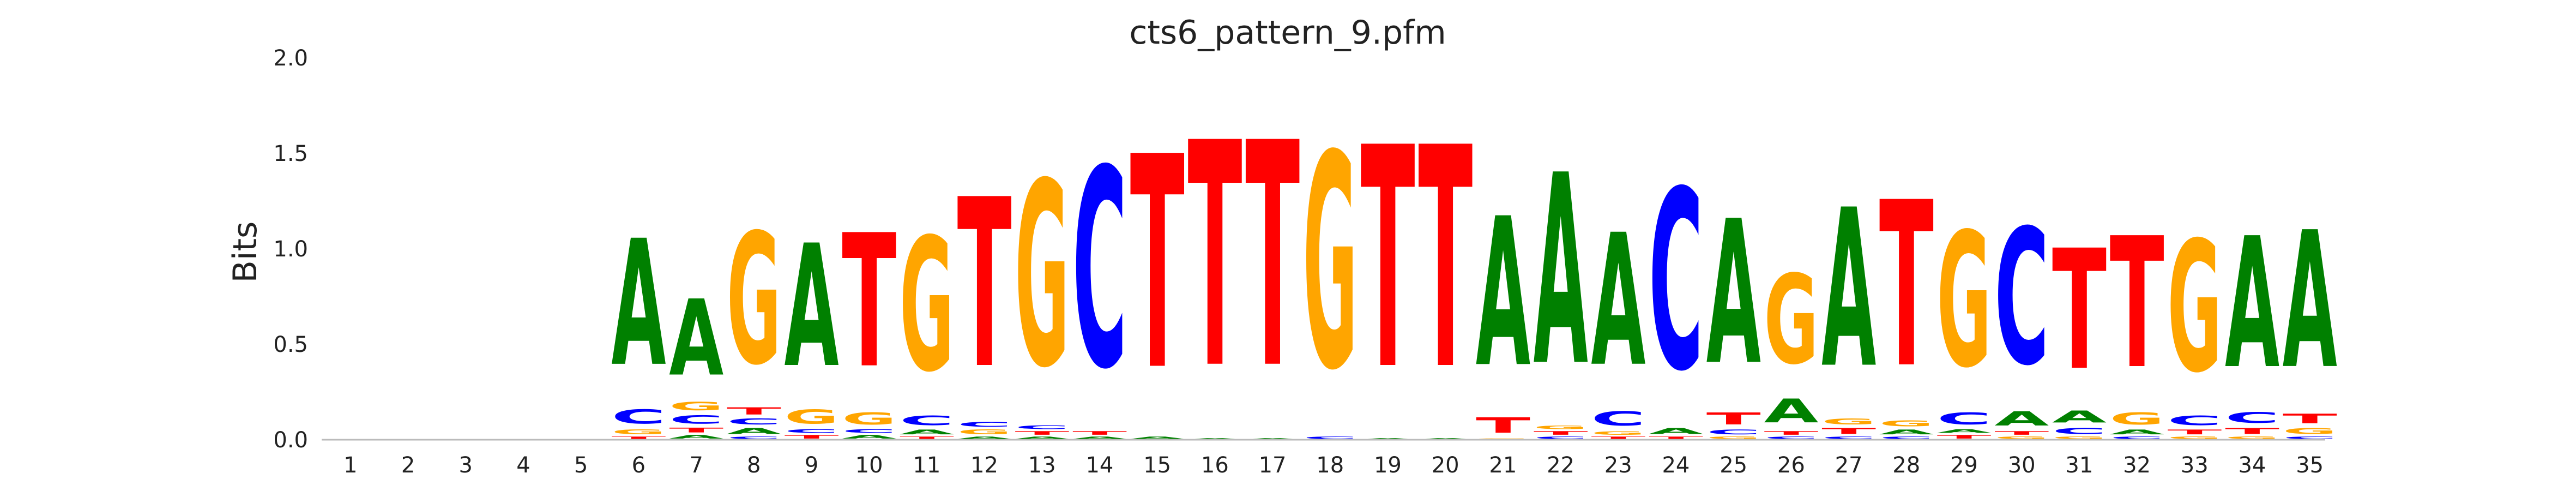 The image size is (2576, 491). What do you see at coordinates (581, 465) in the screenshot?
I see `x-tick-label: 5` at bounding box center [581, 465].